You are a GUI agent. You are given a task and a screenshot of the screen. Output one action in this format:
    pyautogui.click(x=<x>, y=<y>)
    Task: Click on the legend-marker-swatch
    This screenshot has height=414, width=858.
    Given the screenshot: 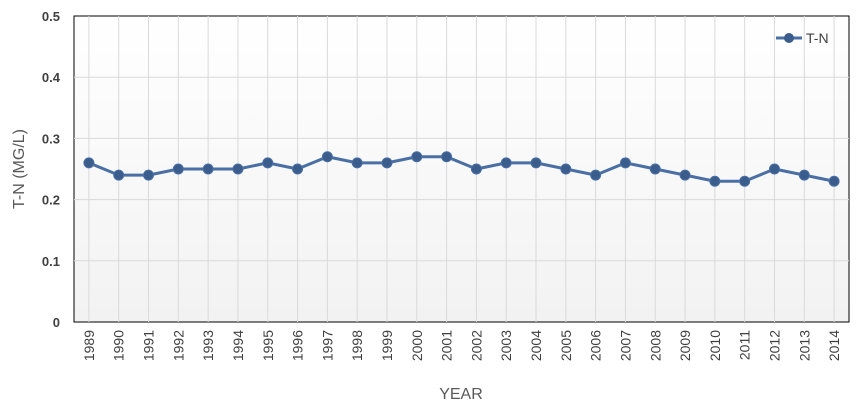 What is the action you would take?
    pyautogui.click(x=789, y=38)
    